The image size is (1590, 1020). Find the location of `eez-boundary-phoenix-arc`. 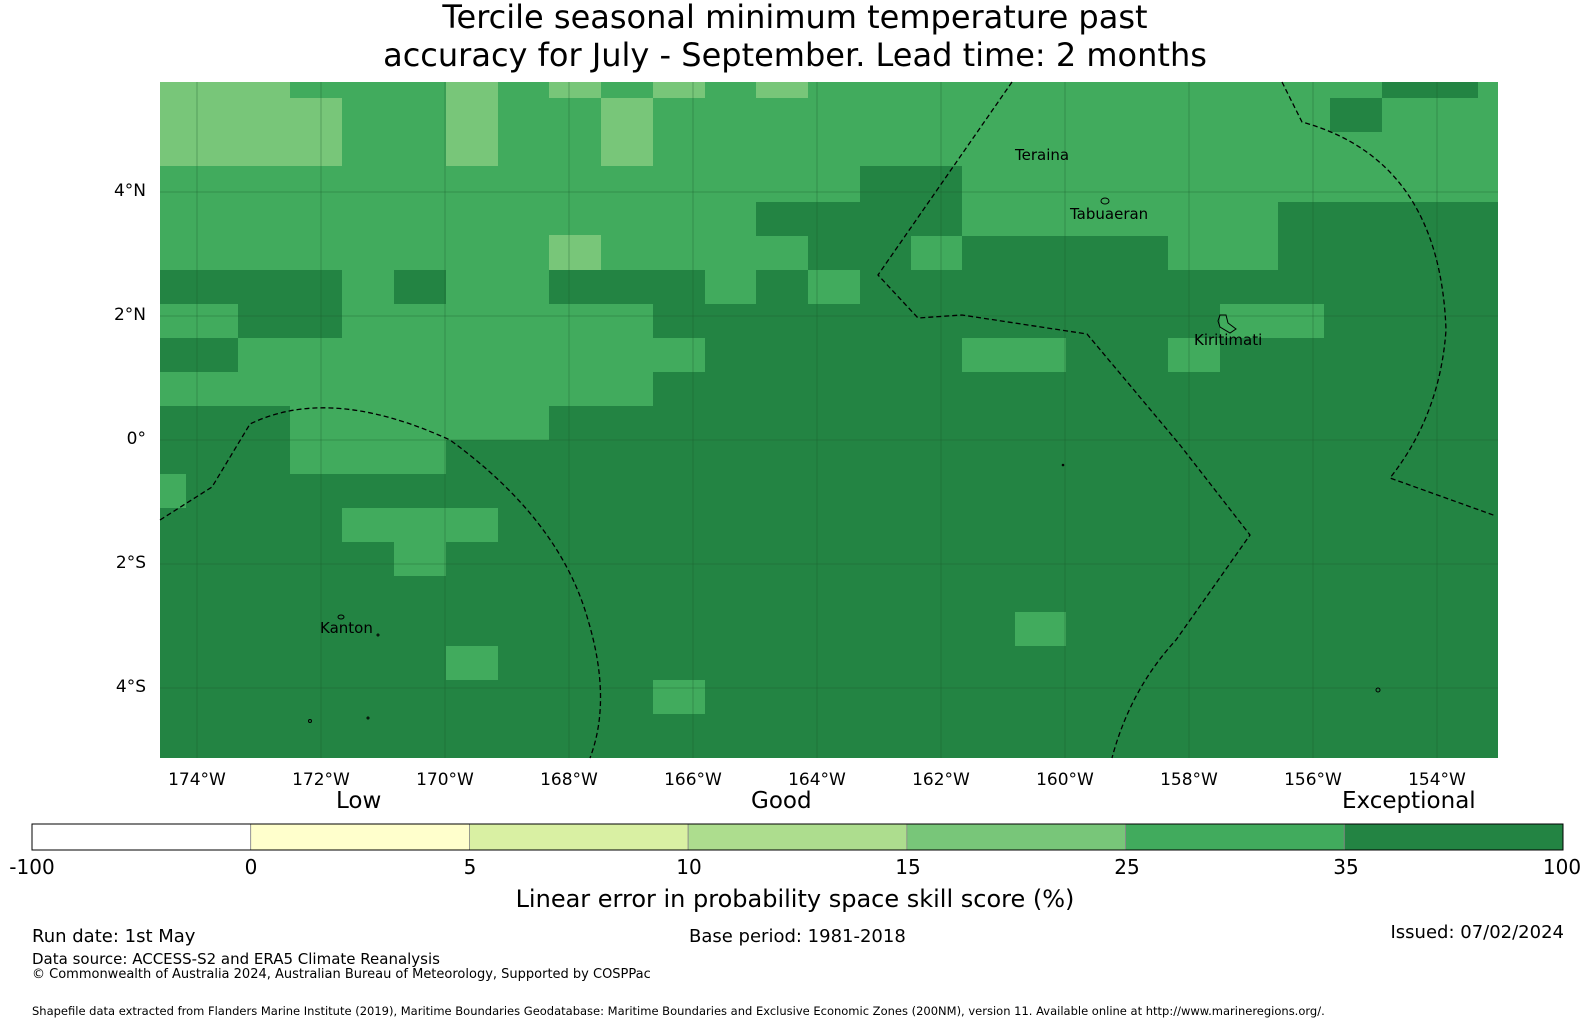

eez-boundary-phoenix-arc is located at coordinates (380, 583).